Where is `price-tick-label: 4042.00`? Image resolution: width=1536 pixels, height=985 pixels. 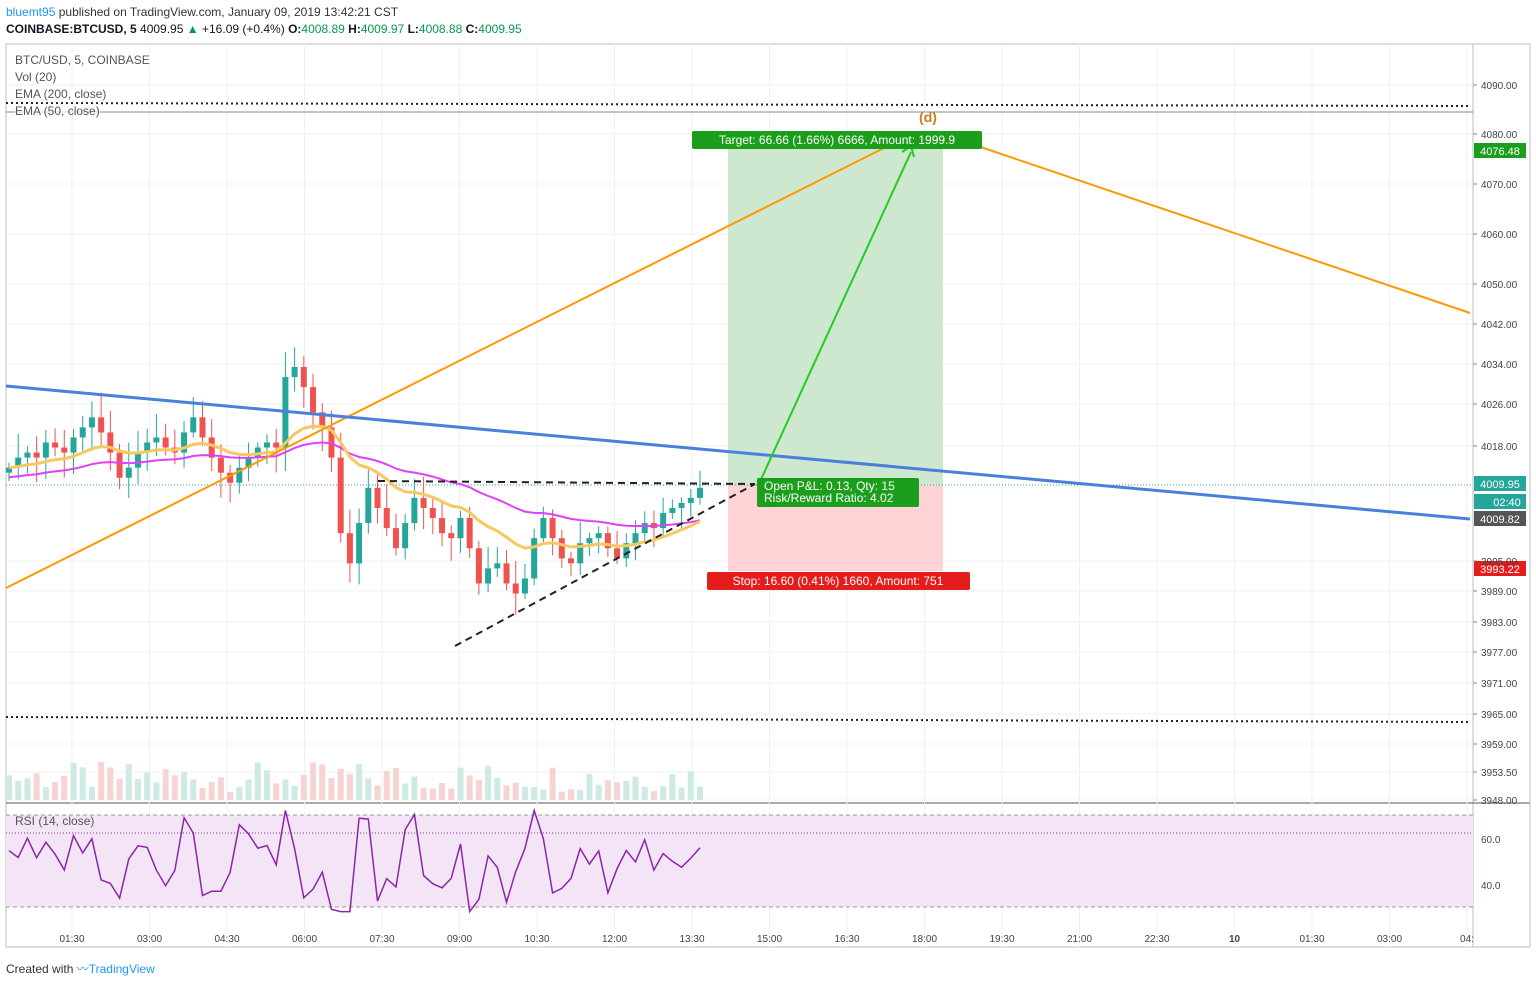
price-tick-label: 4042.00 is located at coordinates (1499, 325).